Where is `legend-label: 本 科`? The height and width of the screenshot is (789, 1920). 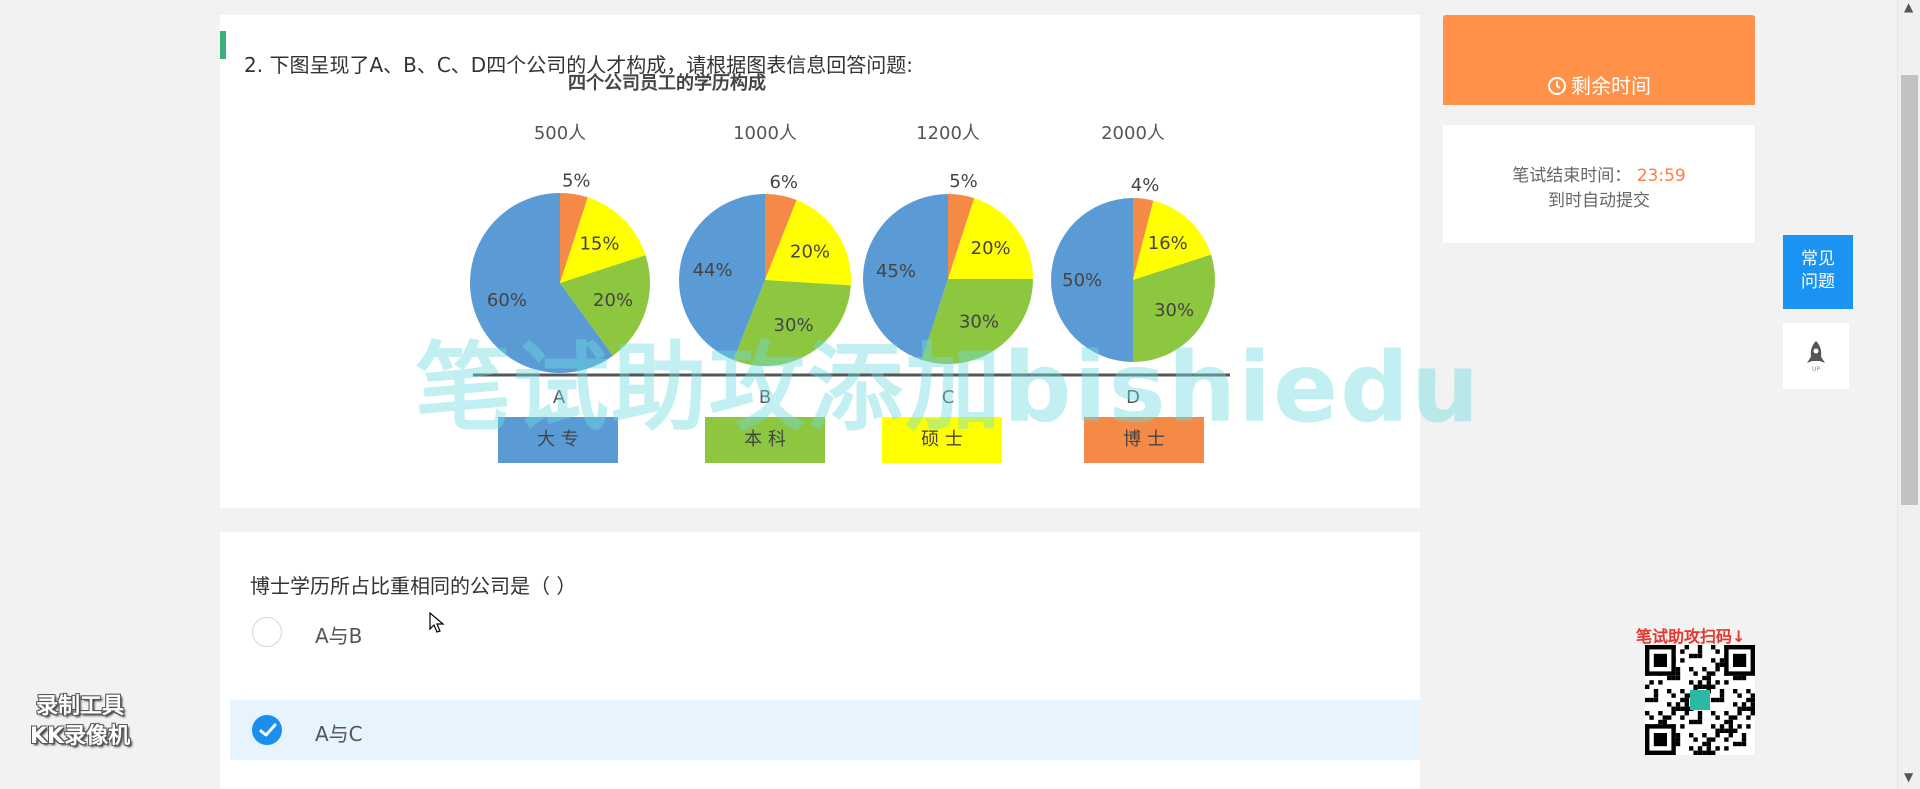 legend-label: 本 科 is located at coordinates (765, 439).